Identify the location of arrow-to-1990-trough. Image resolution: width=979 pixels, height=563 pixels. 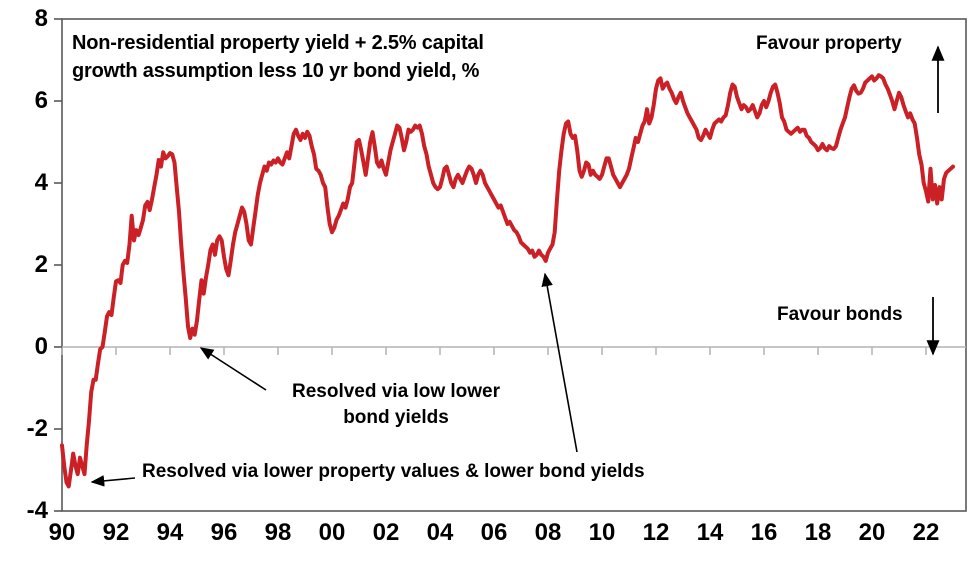
(113, 481).